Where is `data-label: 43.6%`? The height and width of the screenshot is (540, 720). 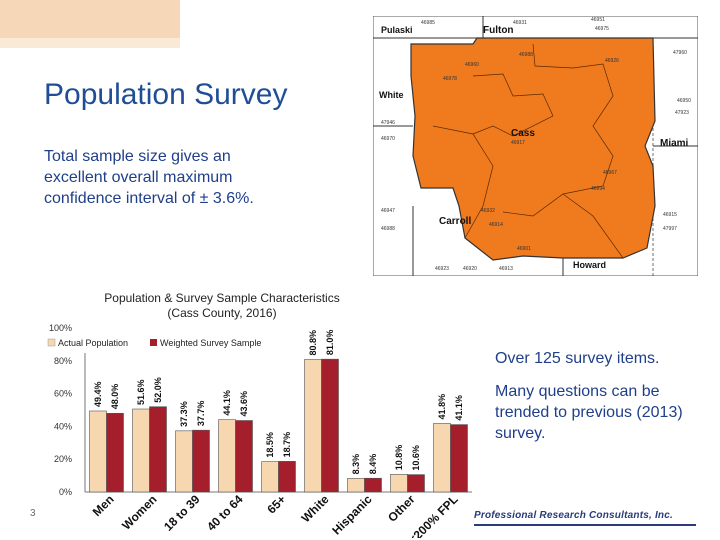 data-label: 43.6% is located at coordinates (244, 404).